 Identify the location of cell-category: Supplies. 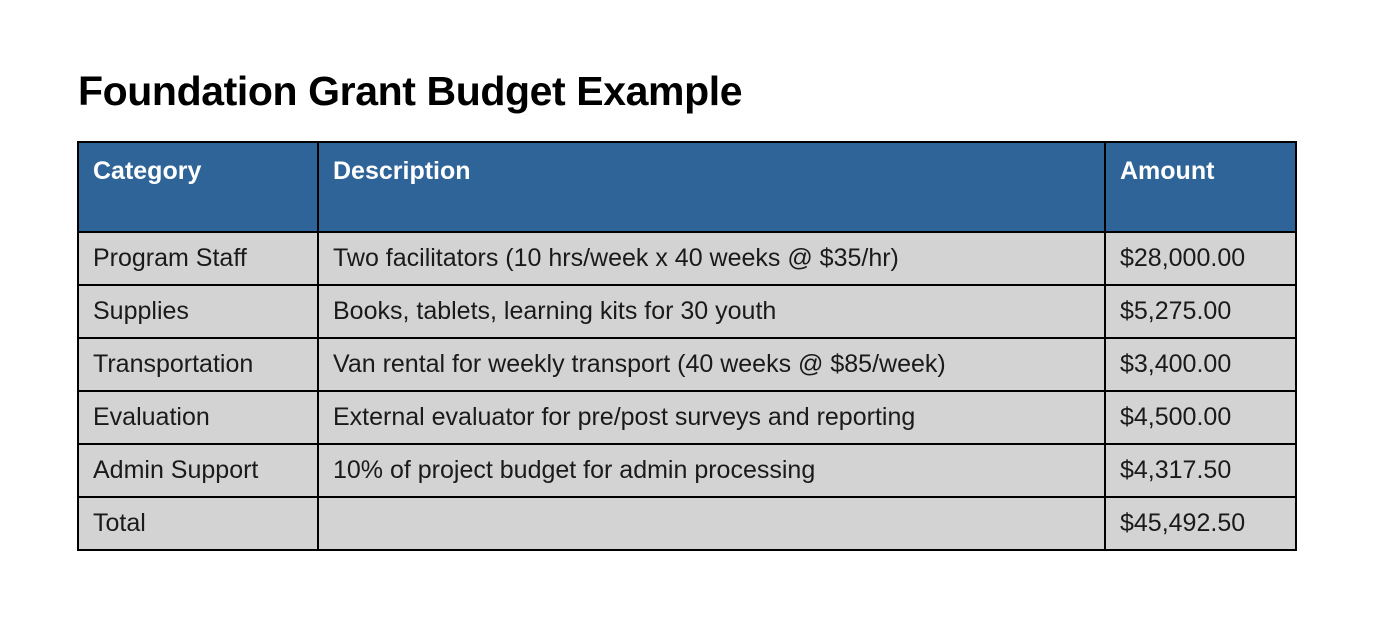
(198, 311).